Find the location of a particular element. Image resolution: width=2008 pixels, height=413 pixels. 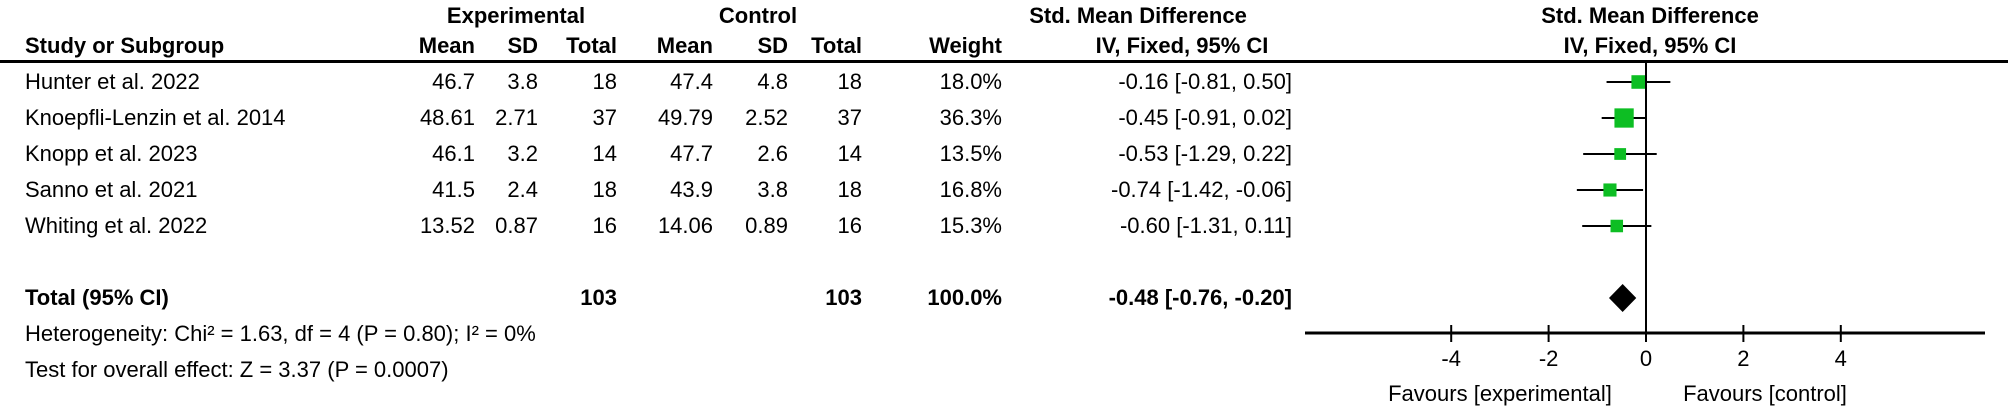

sd-control: 2.52 is located at coordinates (766, 117).